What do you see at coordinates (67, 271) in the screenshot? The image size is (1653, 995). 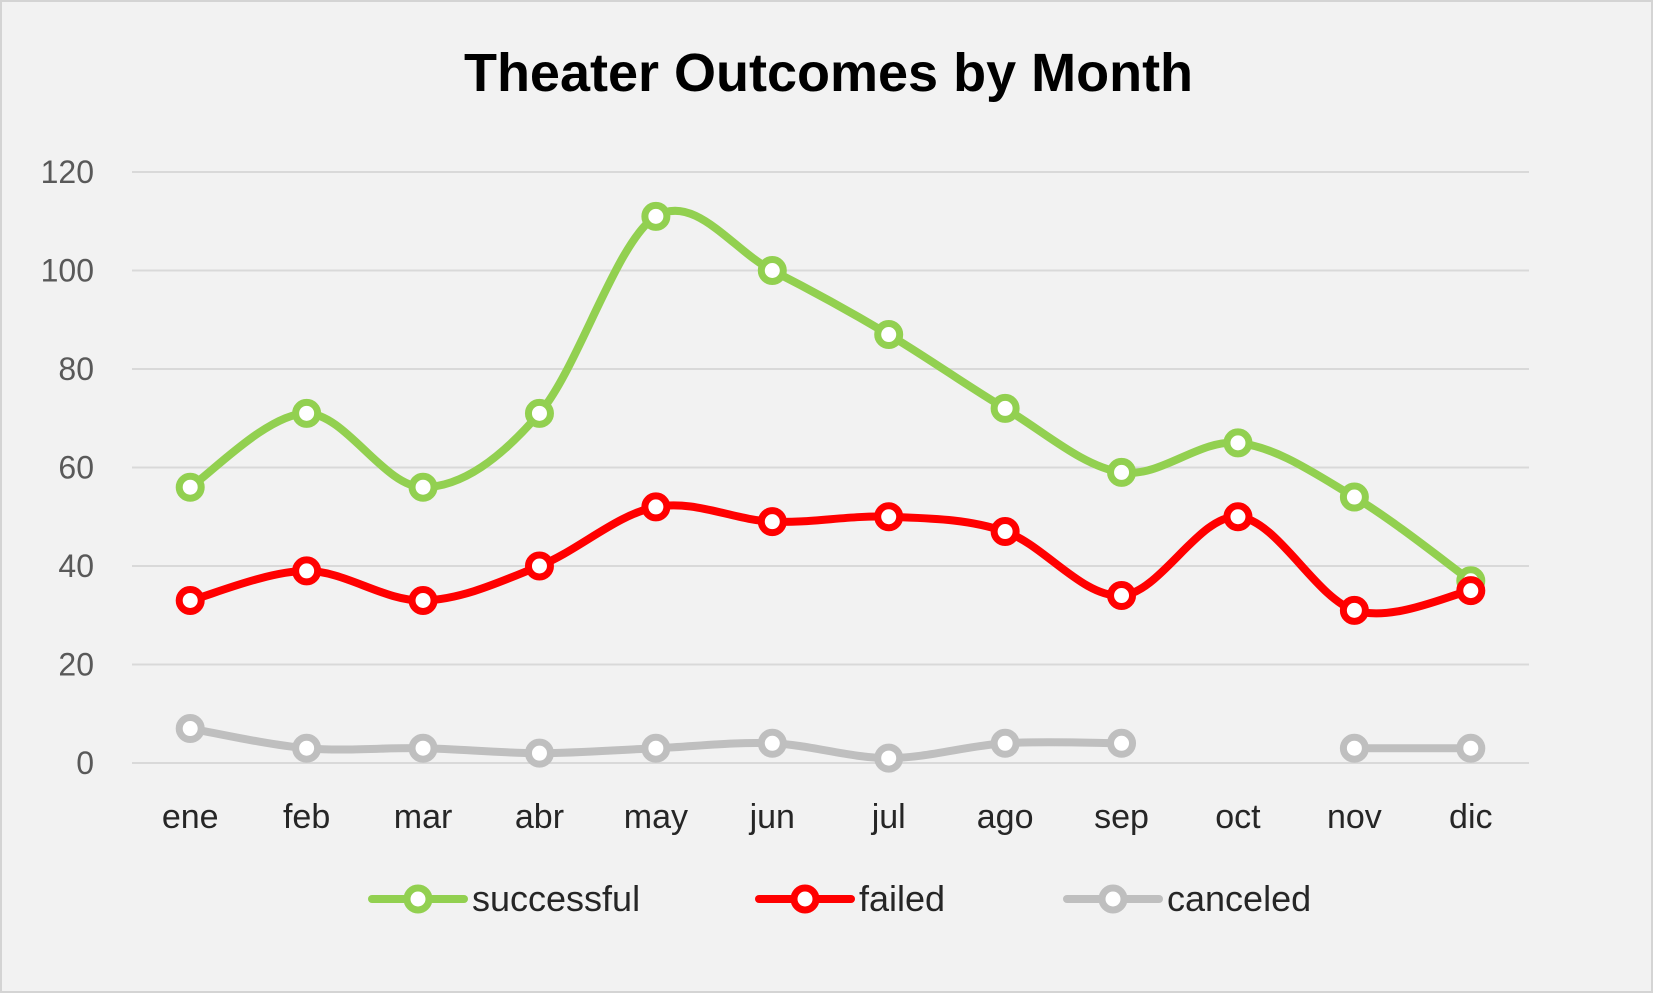 I see `y-tick-label: 100` at bounding box center [67, 271].